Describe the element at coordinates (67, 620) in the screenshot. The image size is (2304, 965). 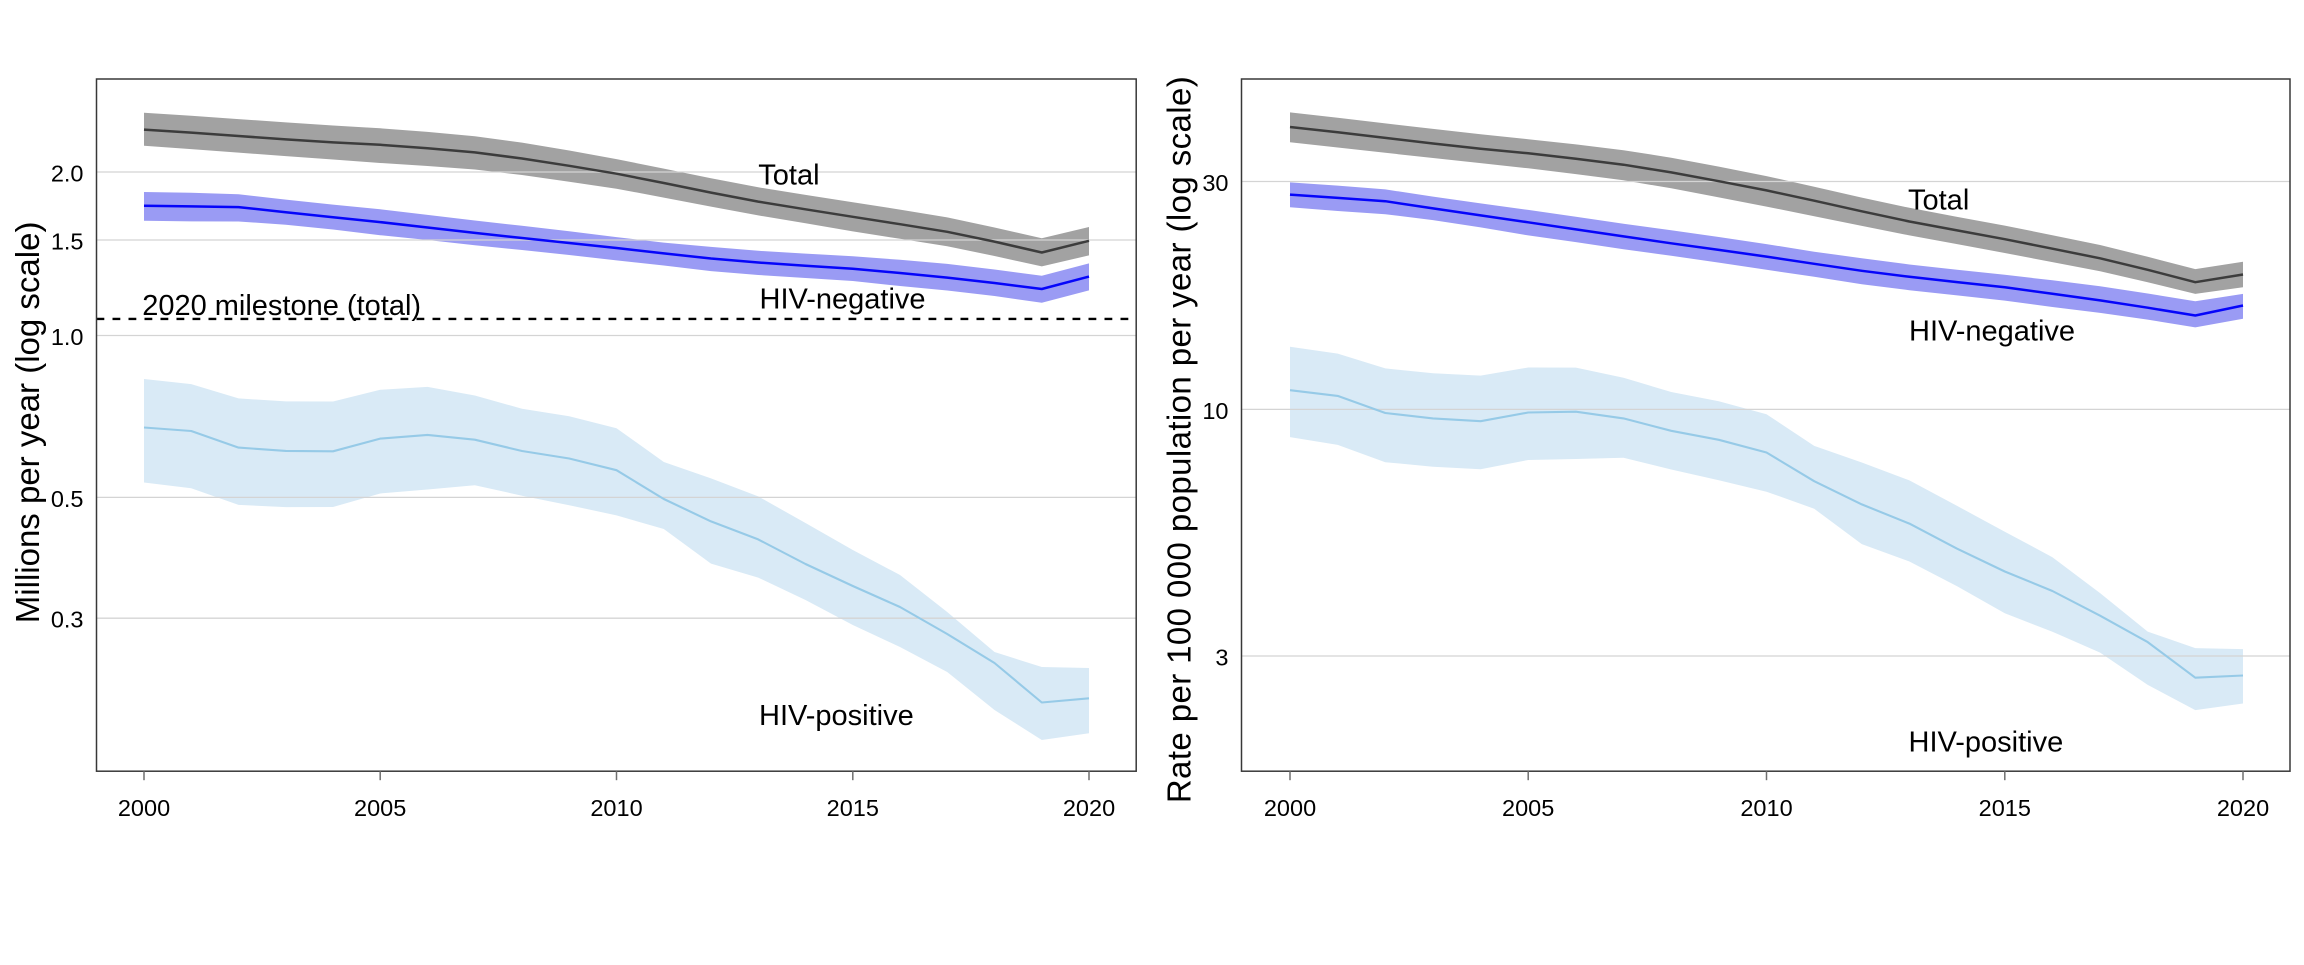
I see `svg-text: 0.3` at that location.